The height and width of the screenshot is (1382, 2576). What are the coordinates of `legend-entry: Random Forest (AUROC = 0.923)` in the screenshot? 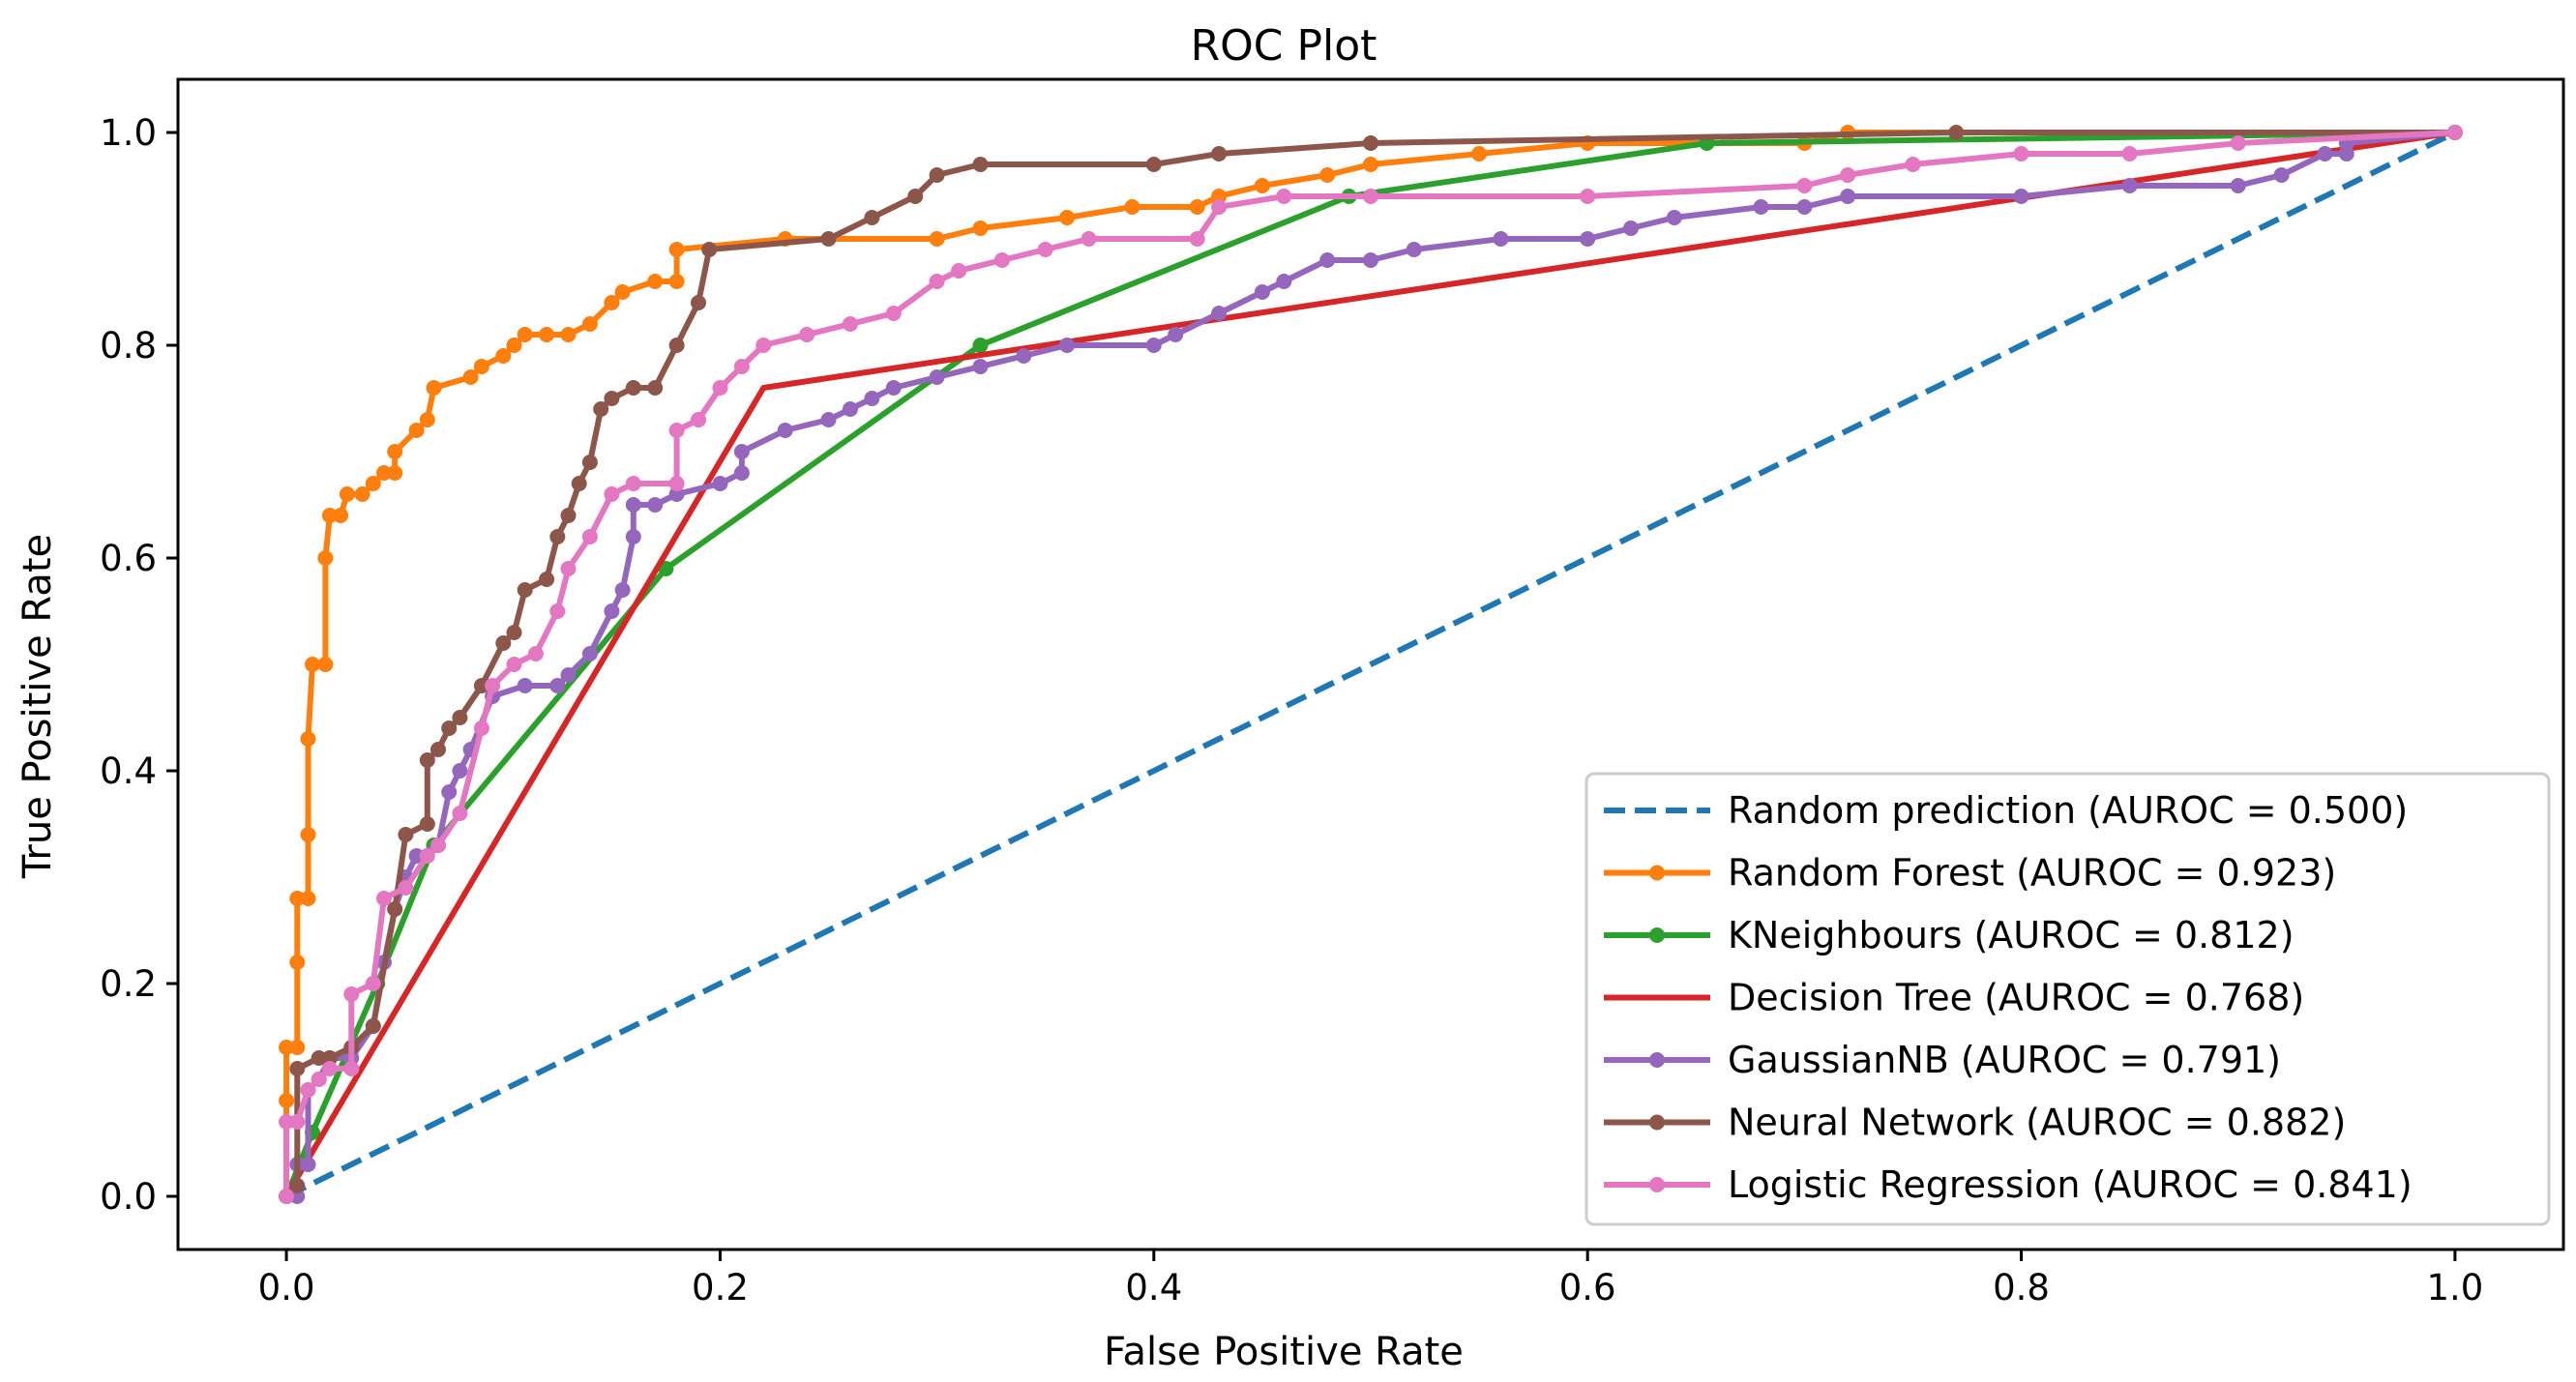 It's located at (1970, 873).